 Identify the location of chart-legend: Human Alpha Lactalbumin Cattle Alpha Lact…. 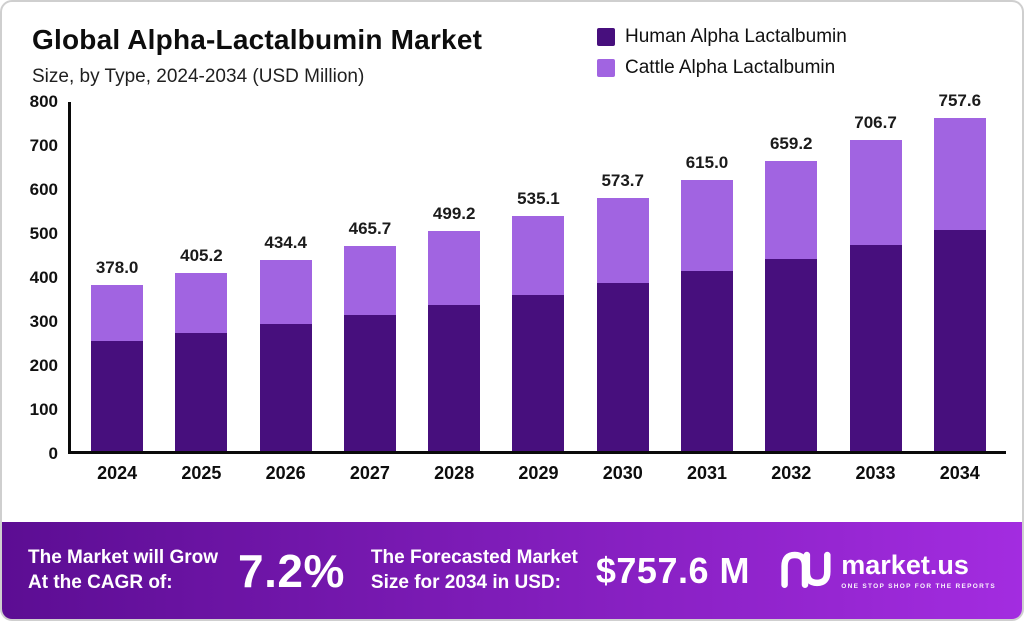
(722, 52).